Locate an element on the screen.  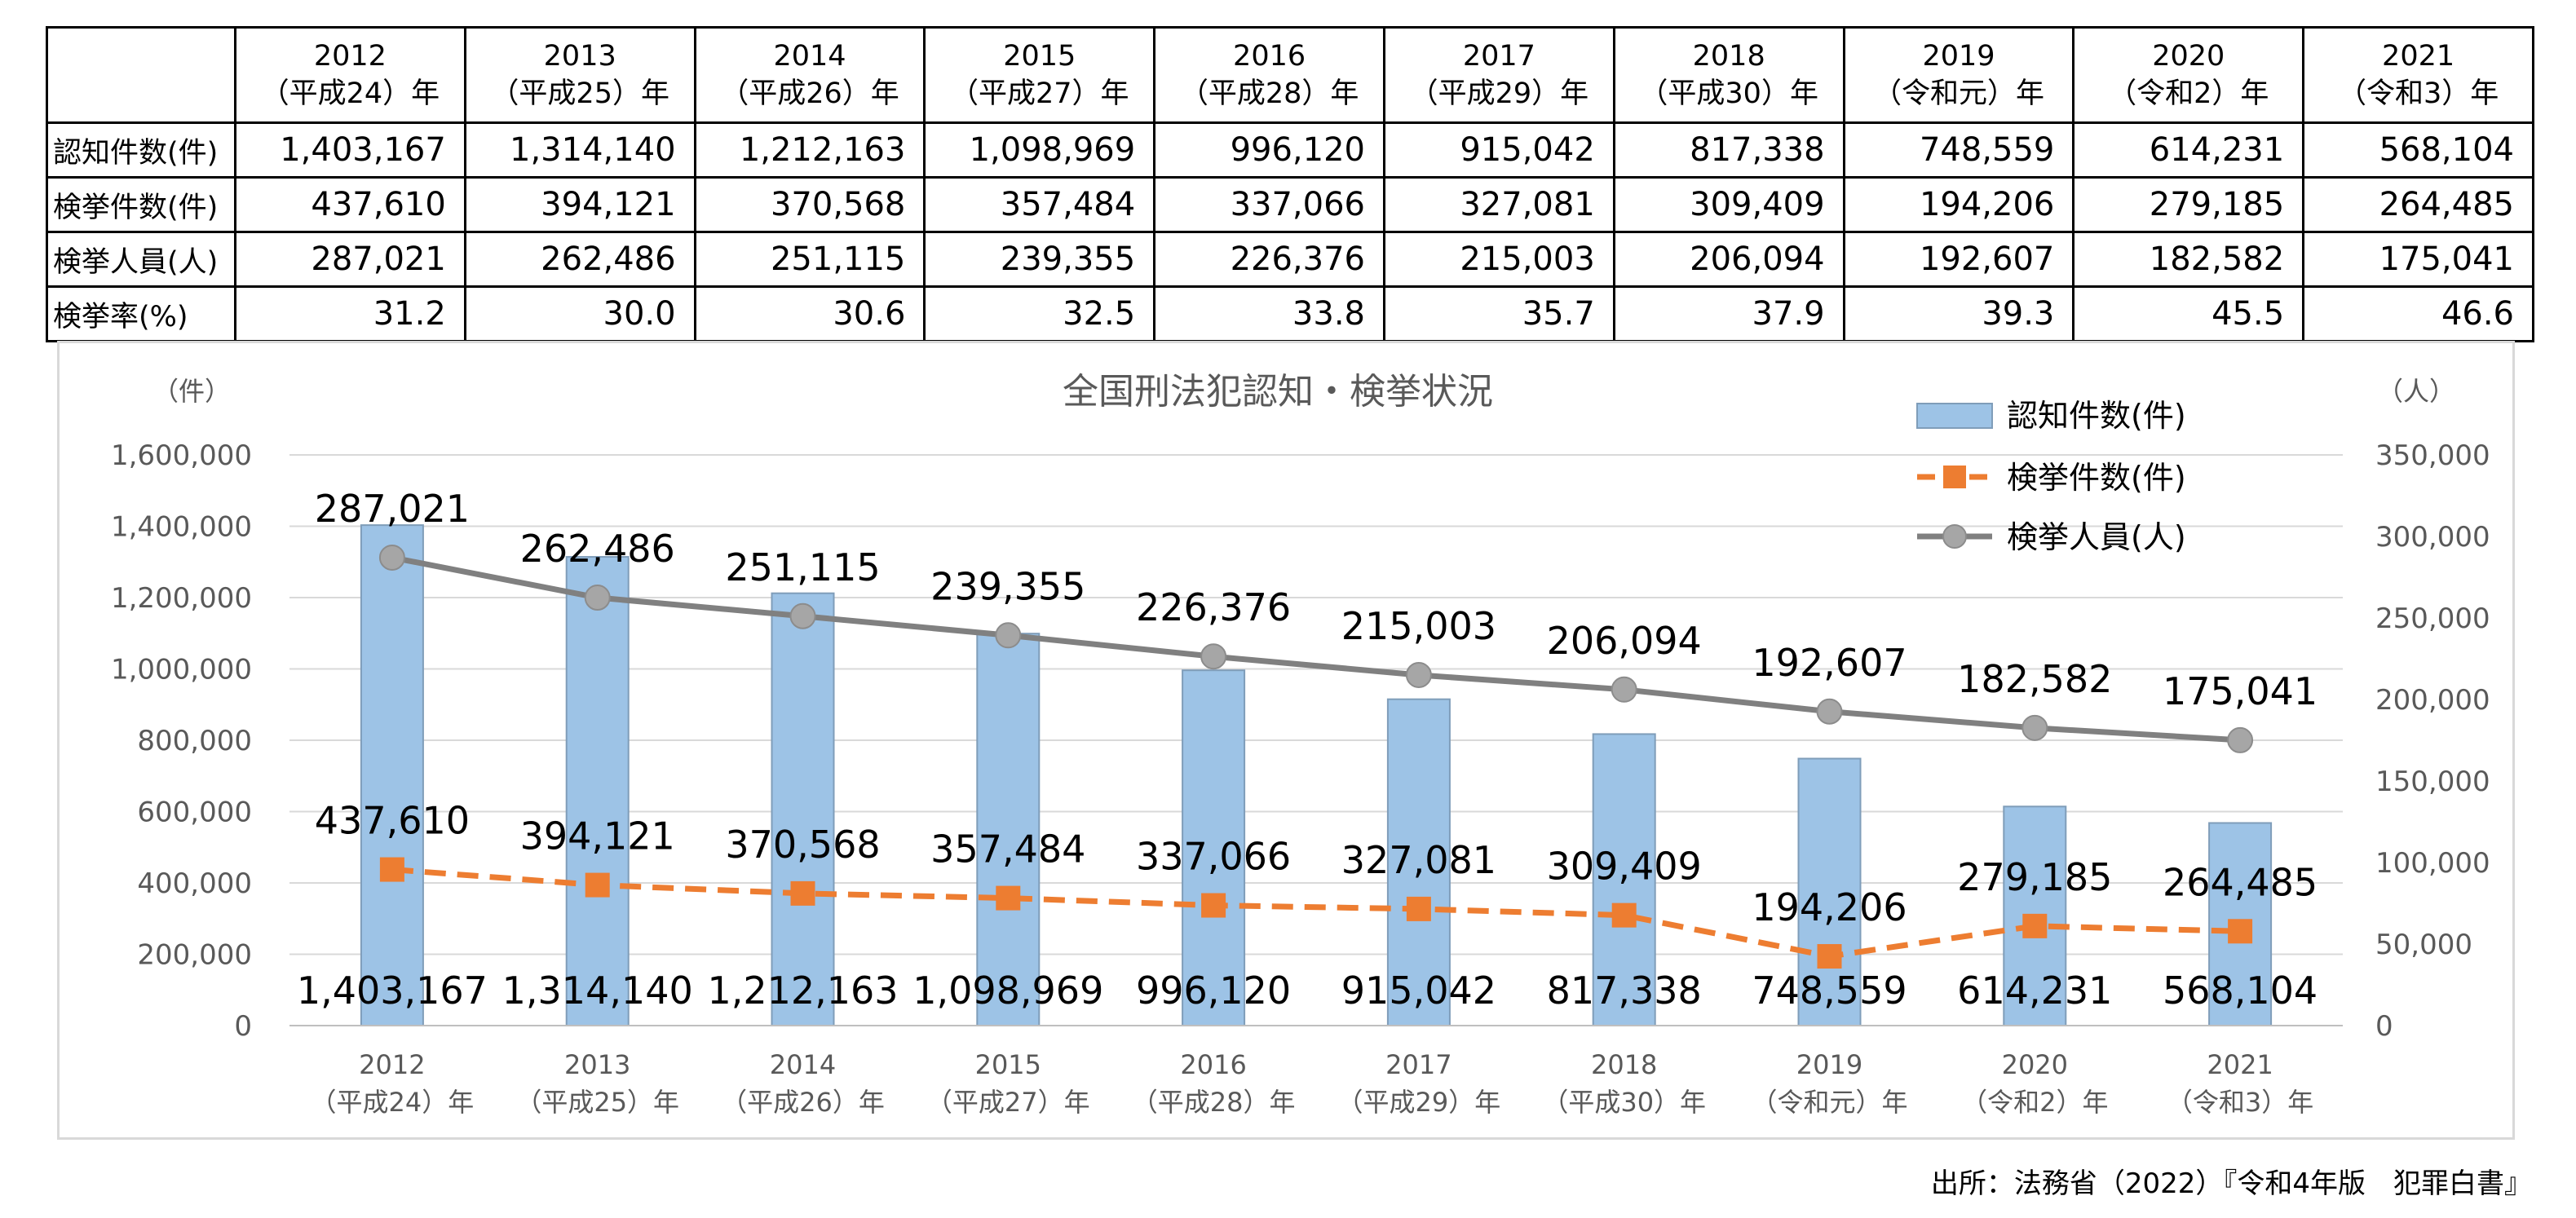
arrested-persons-data-label: 226,376 is located at coordinates (1213, 607).